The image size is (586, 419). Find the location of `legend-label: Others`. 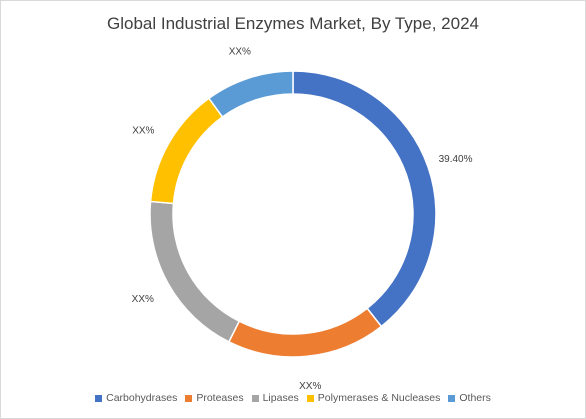

legend-label: Others is located at coordinates (475, 398).